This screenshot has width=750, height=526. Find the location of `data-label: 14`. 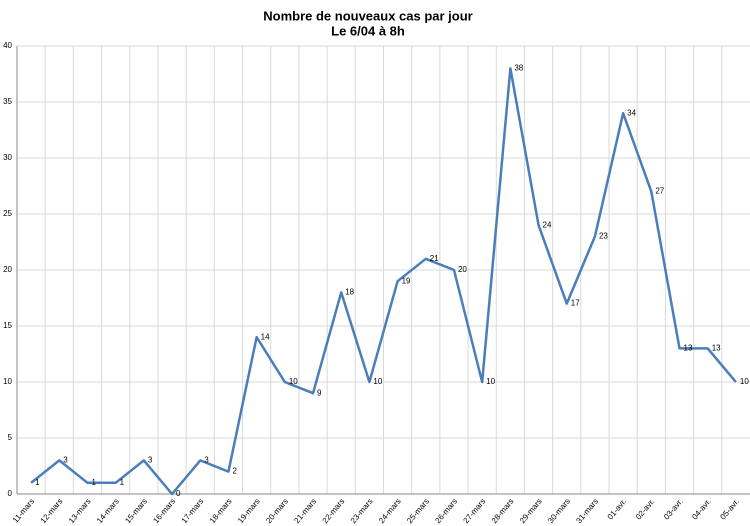

data-label: 14 is located at coordinates (265, 336).